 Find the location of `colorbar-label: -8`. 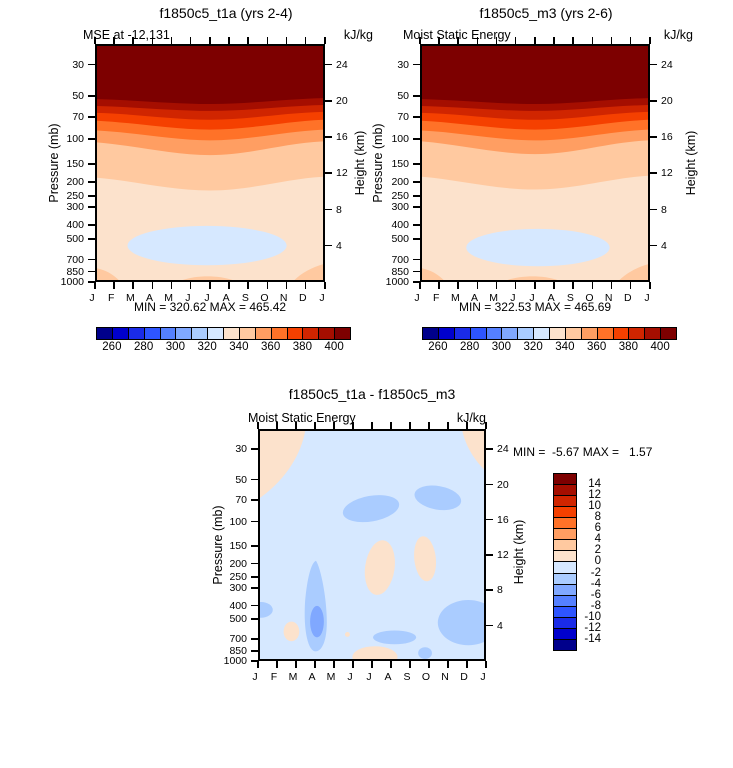

colorbar-label: -8 is located at coordinates (595, 605).